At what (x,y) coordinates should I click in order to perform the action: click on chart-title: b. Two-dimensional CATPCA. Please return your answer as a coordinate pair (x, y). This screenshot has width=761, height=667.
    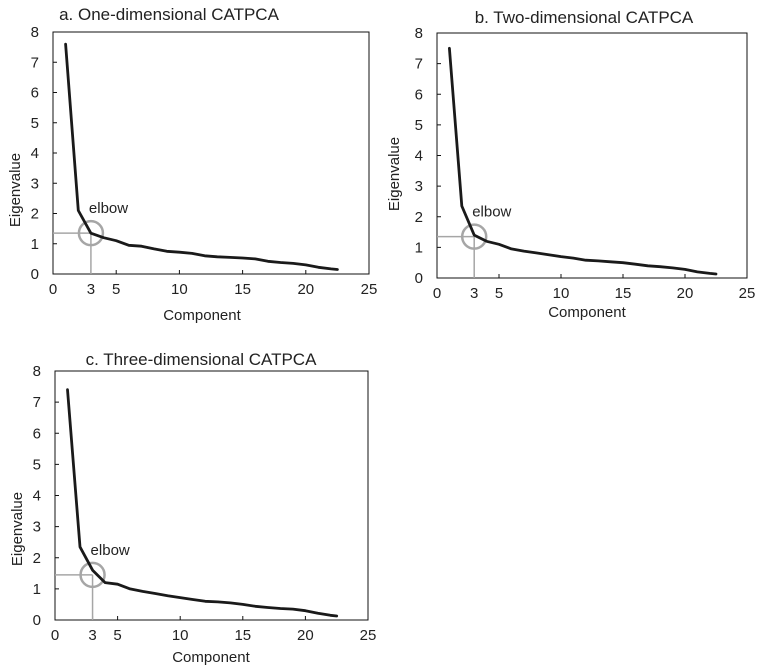
    Looking at the image, I should click on (584, 17).